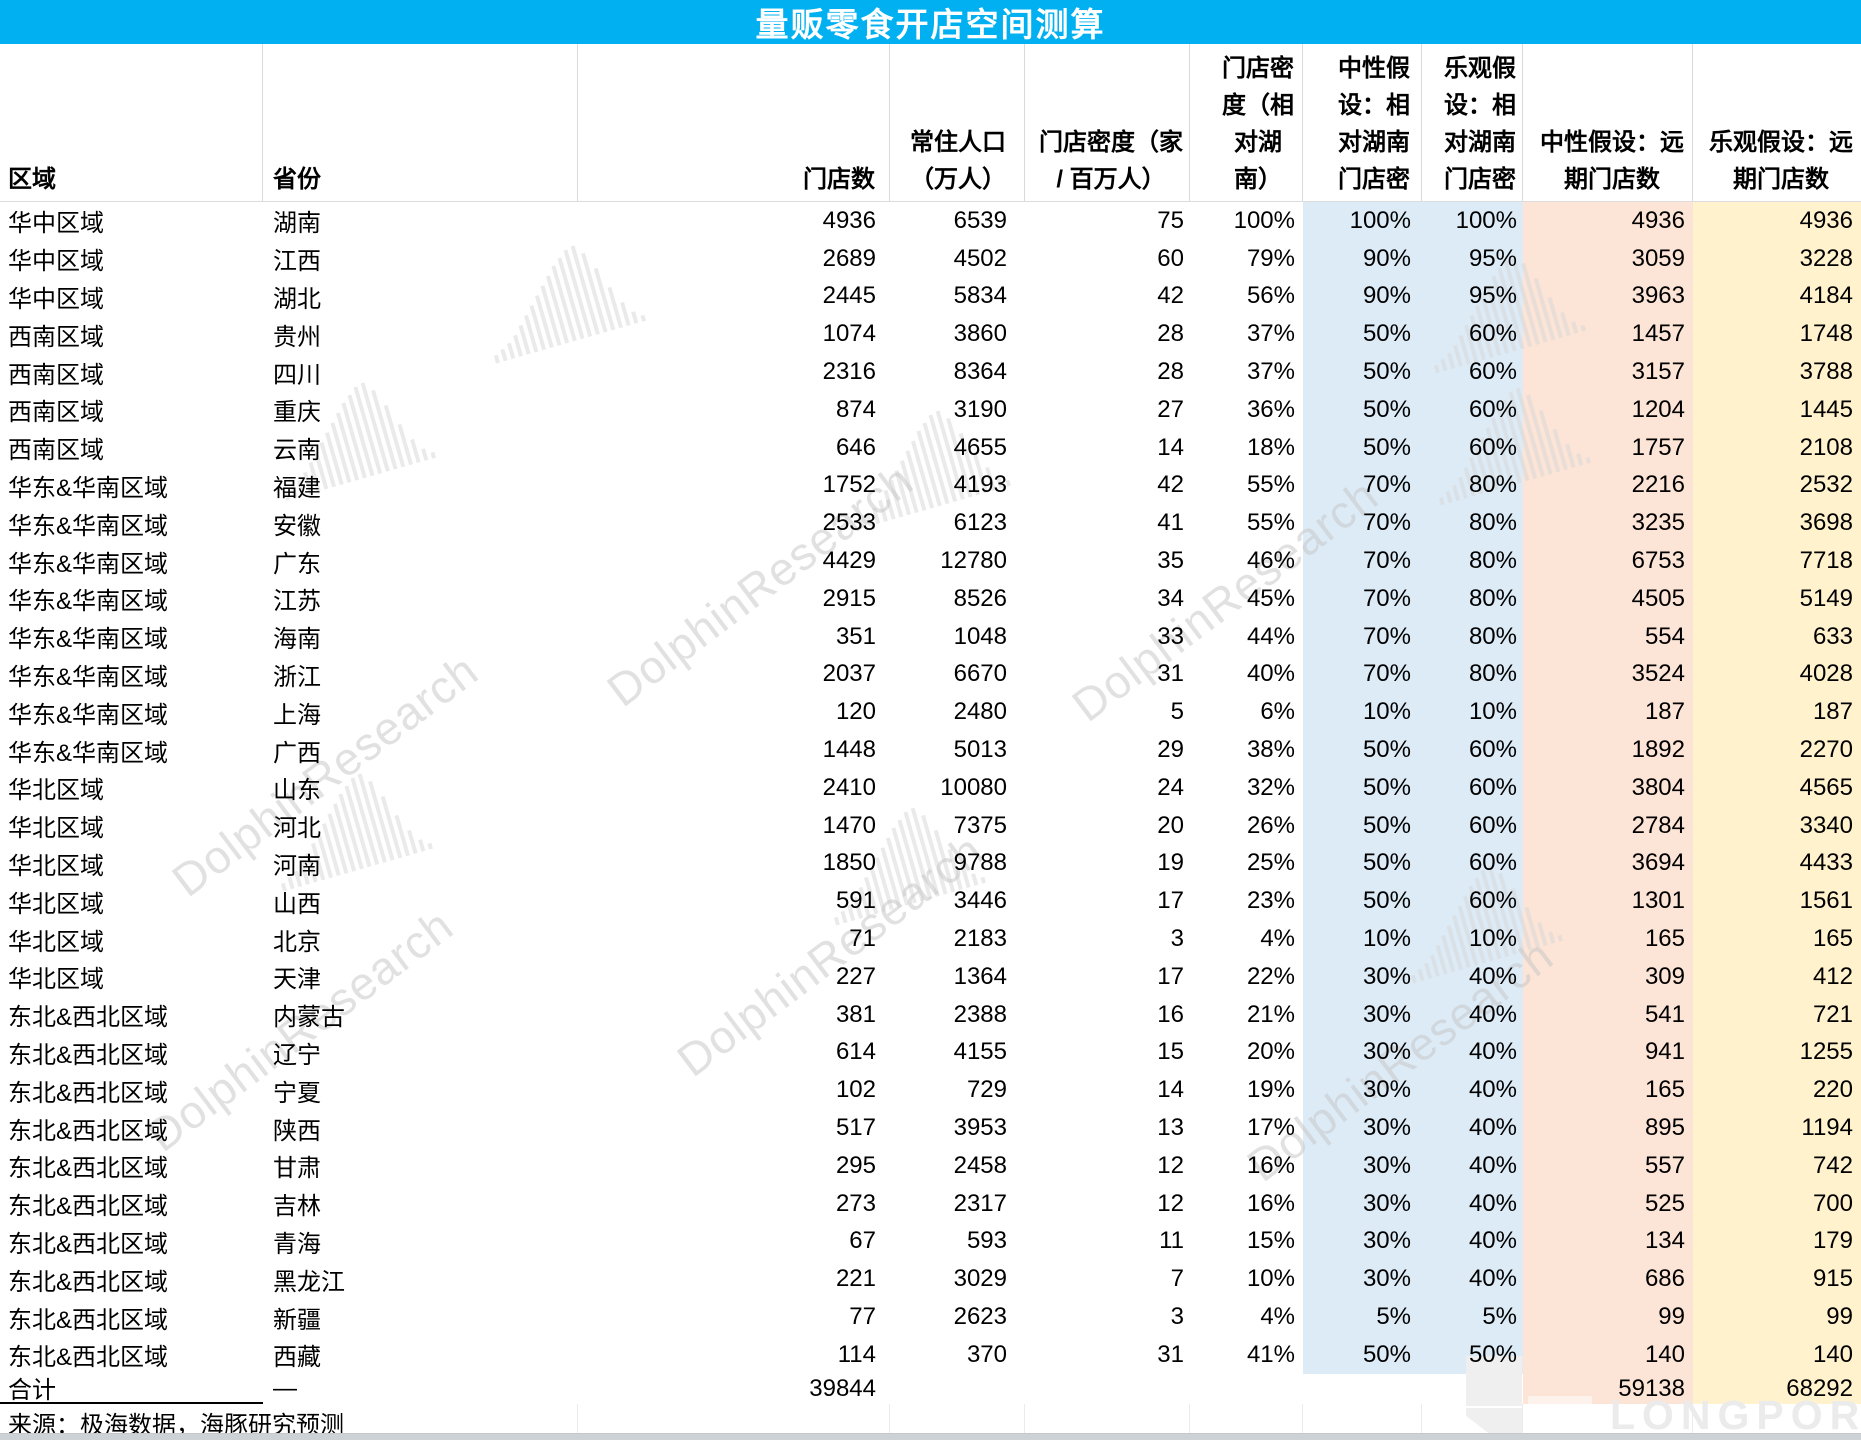  I want to click on table-cell: 1048, so click(980, 636).